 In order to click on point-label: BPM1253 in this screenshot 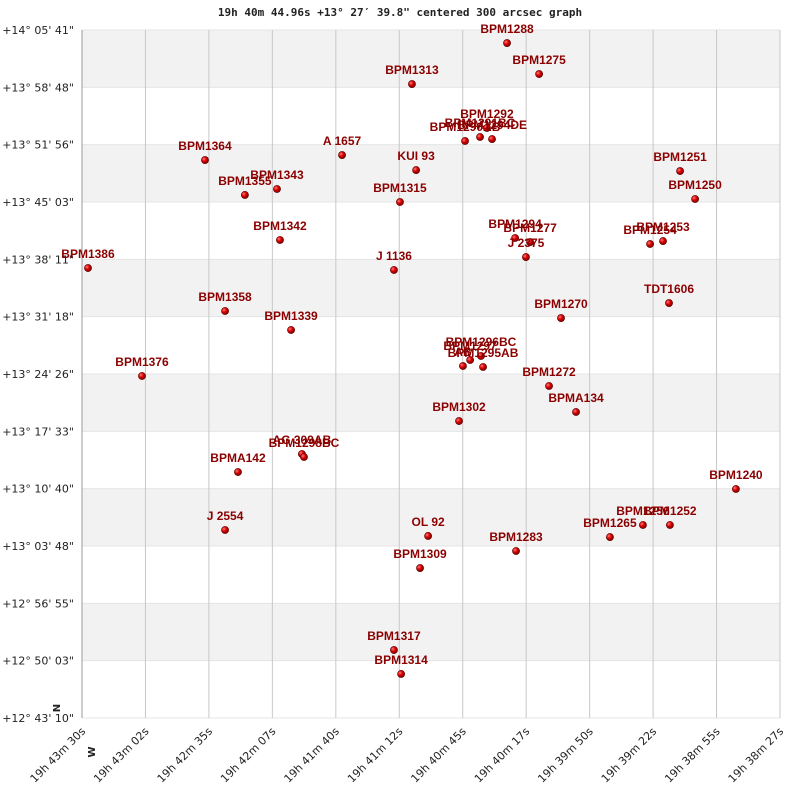, I will do `click(663, 227)`.